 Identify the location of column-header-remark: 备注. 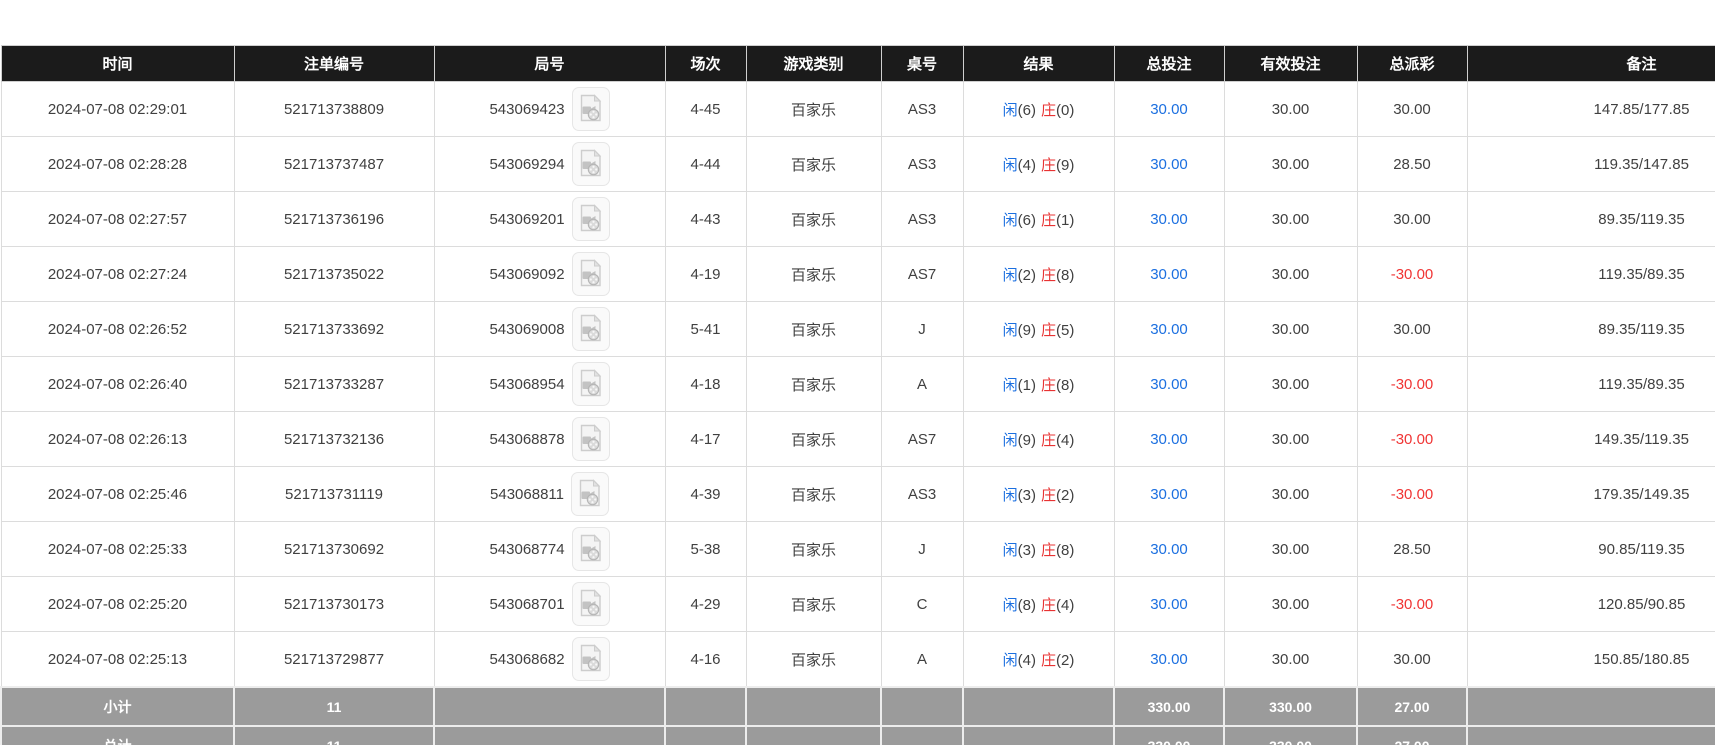
(1590, 63).